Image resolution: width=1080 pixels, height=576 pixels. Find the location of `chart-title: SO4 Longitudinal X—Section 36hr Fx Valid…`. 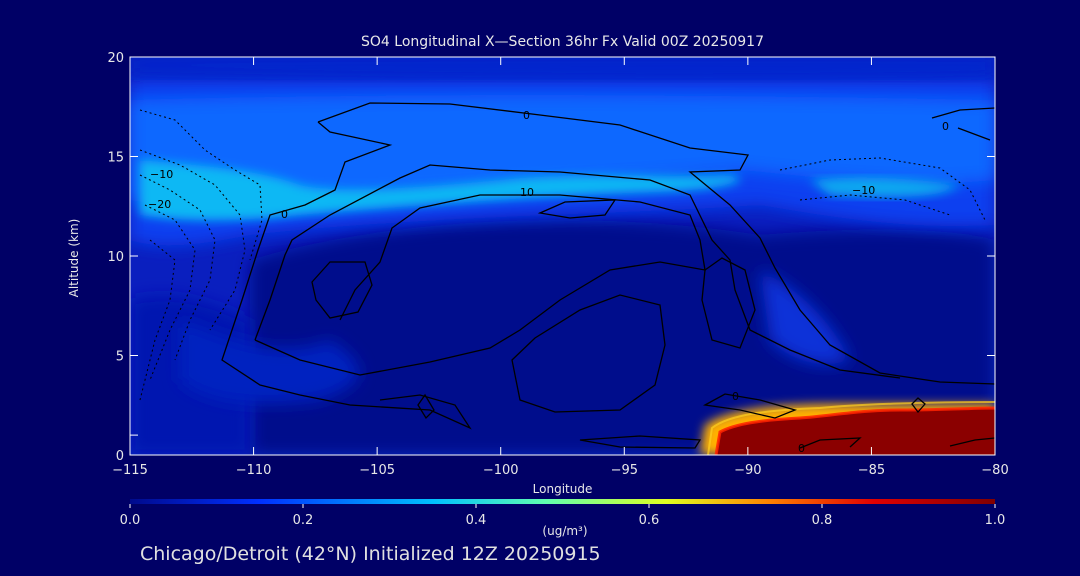

chart-title: SO4 Longitudinal X—Section 36hr Fx Valid… is located at coordinates (562, 42).